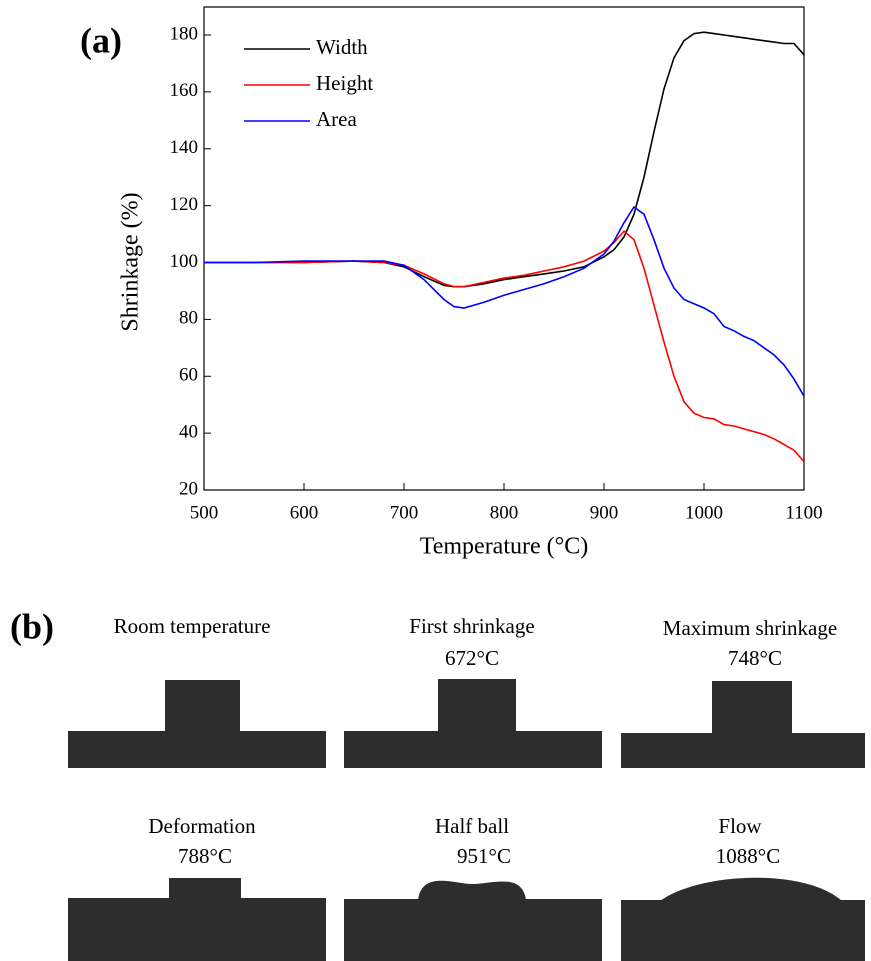  Describe the element at coordinates (205, 856) in the screenshot. I see `image-temperature: 788°C` at that location.